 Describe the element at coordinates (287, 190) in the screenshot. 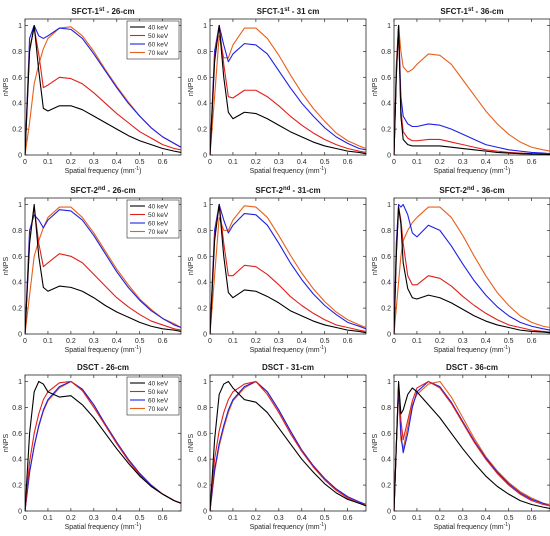

I see `panel-title: SFCT-2nd - 31-cm` at that location.